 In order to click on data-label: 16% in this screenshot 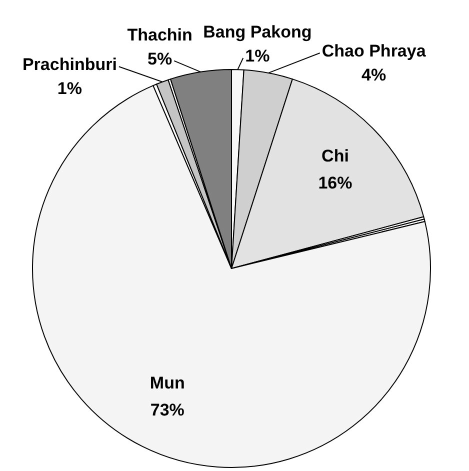, I will do `click(335, 183)`.